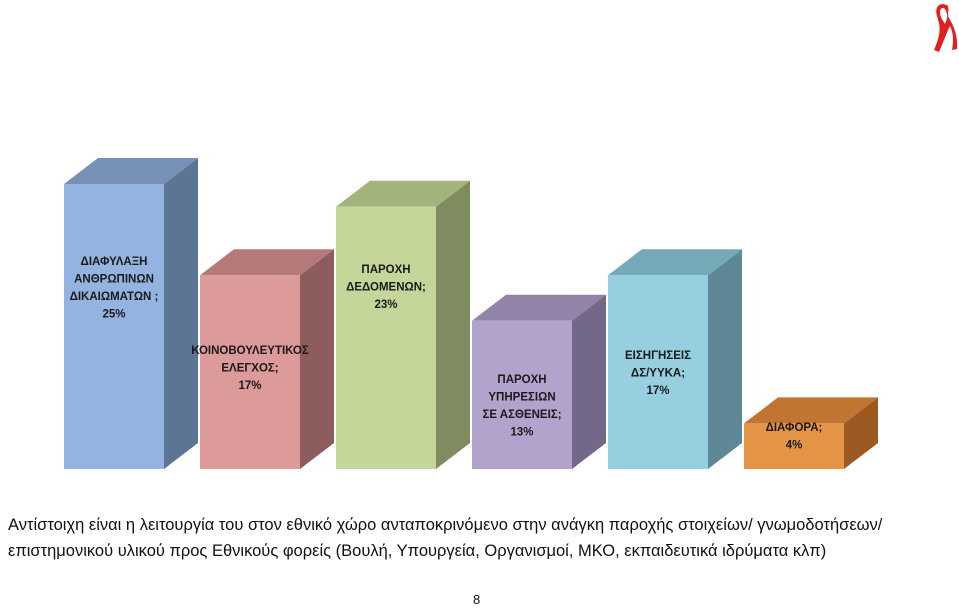 This screenshot has width=959, height=609. I want to click on data-label-line: ΔΣ/ΥΥΚΑ;, so click(658, 374).